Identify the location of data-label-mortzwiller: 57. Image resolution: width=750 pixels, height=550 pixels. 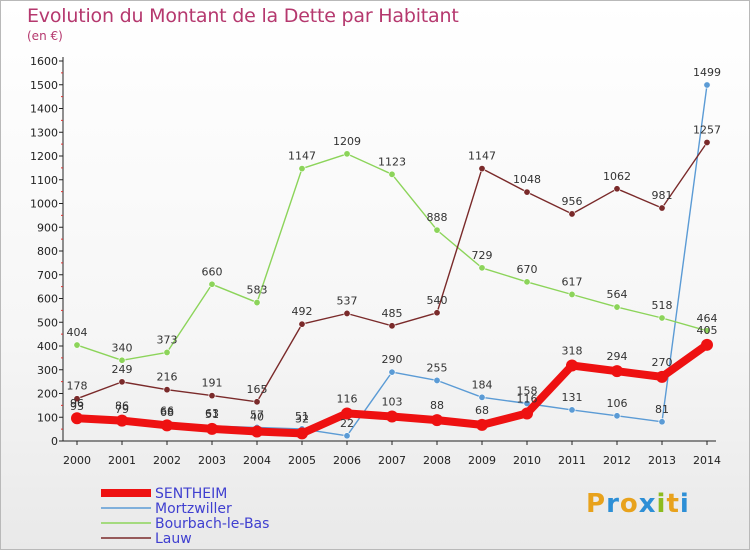
(257, 414).